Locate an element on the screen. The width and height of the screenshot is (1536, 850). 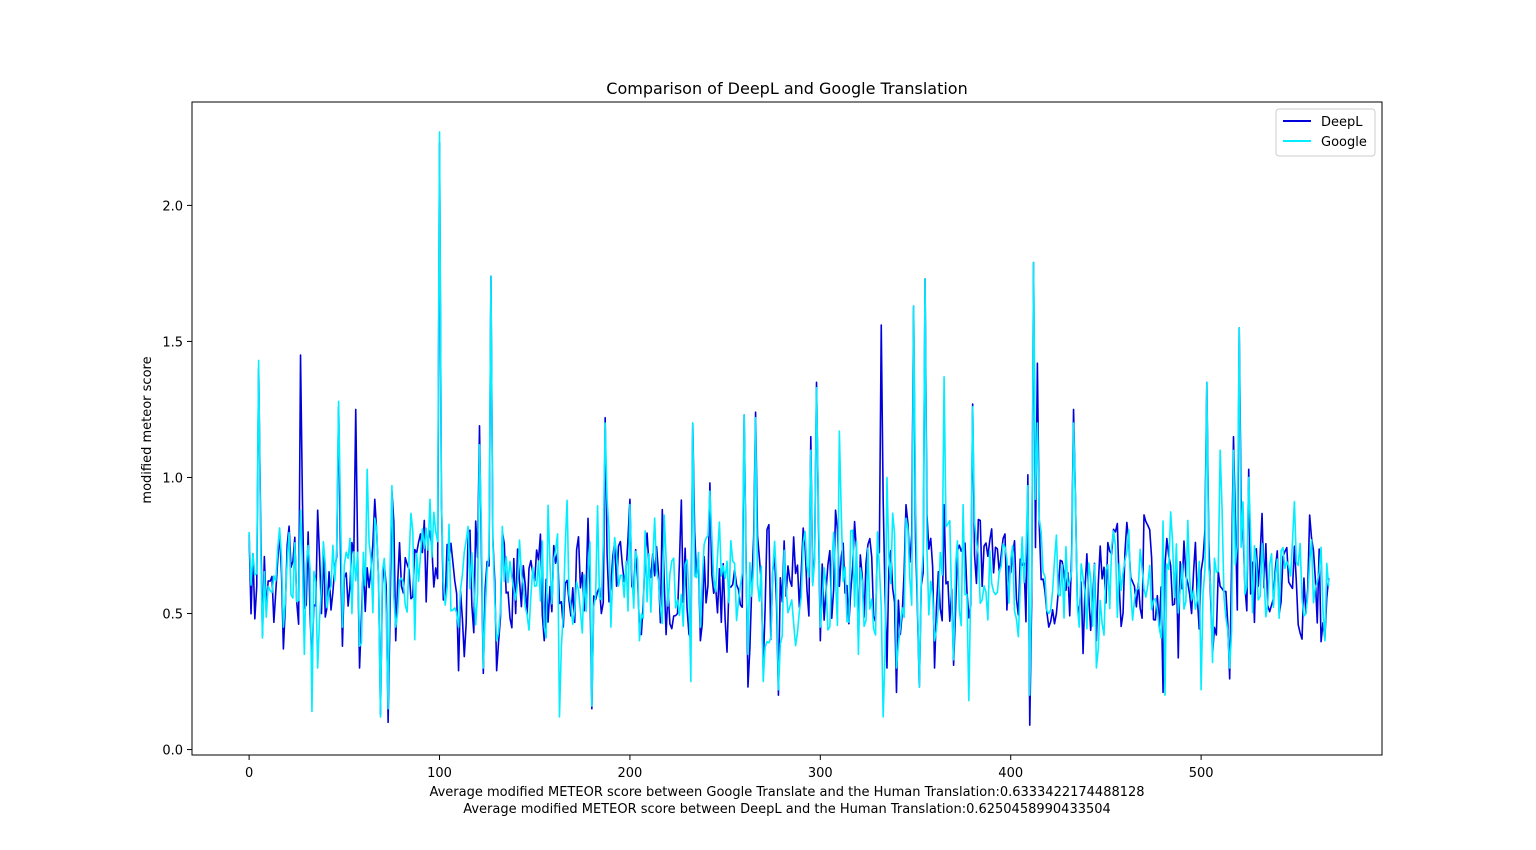
y-axis-label: modified meteor score is located at coordinates (147, 429).